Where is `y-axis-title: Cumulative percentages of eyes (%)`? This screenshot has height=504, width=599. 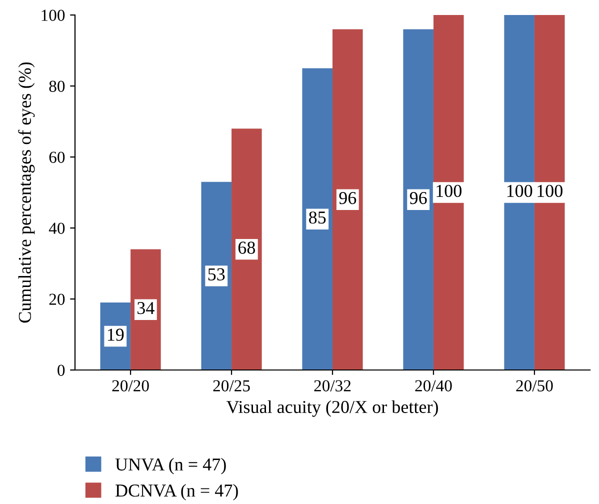
y-axis-title: Cumulative percentages of eyes (%) is located at coordinates (26, 192).